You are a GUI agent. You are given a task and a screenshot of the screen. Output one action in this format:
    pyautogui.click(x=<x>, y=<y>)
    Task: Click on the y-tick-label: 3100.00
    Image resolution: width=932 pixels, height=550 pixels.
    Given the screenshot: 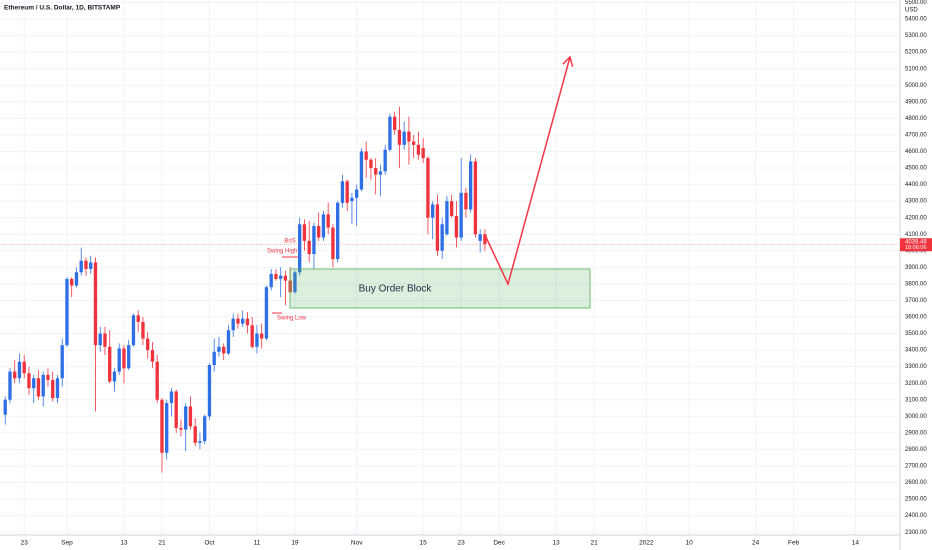 What is the action you would take?
    pyautogui.click(x=916, y=400)
    